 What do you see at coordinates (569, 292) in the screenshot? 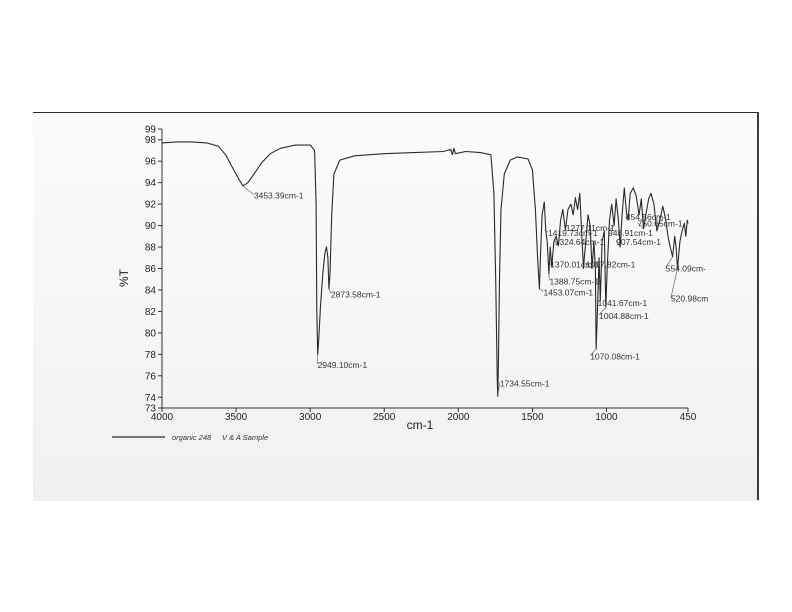
I see `peak-label: 1453.07cm-1` at bounding box center [569, 292].